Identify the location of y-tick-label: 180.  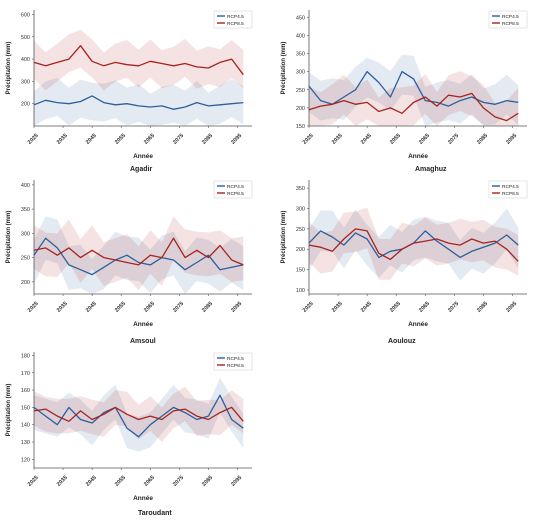
(25, 356).